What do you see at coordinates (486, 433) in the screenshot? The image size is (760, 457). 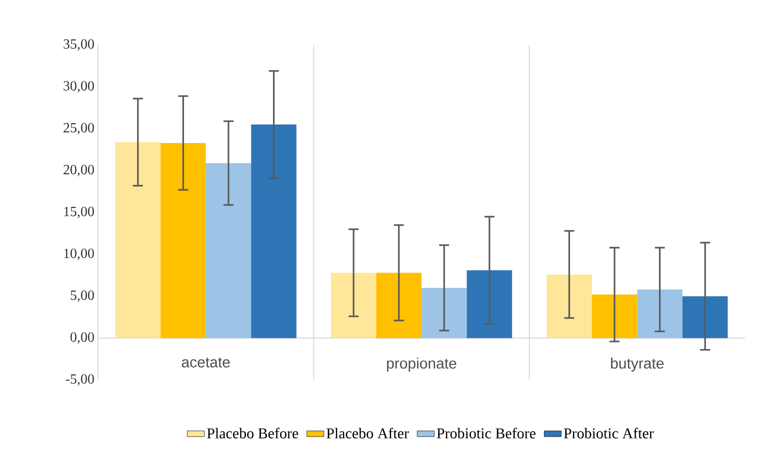 I see `legend-label: Probiotic Before` at bounding box center [486, 433].